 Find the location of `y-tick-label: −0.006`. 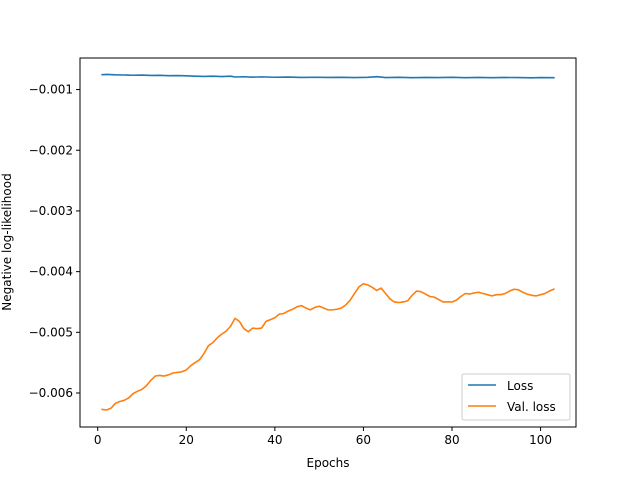

y-tick-label: −0.006 is located at coordinates (51, 393).